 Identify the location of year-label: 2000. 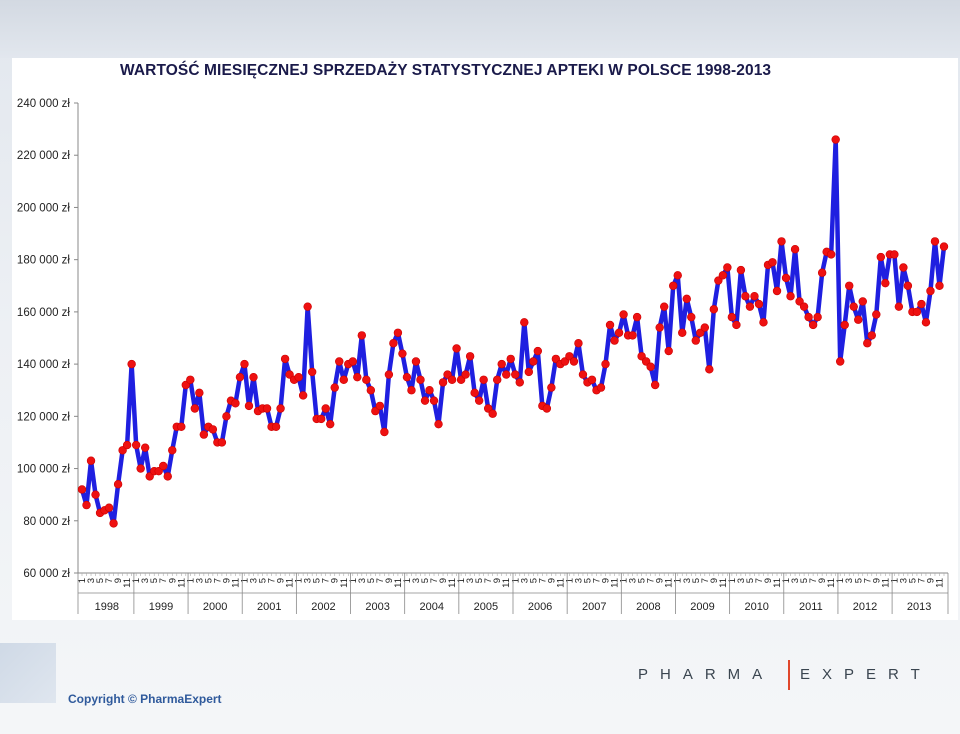
(215, 607).